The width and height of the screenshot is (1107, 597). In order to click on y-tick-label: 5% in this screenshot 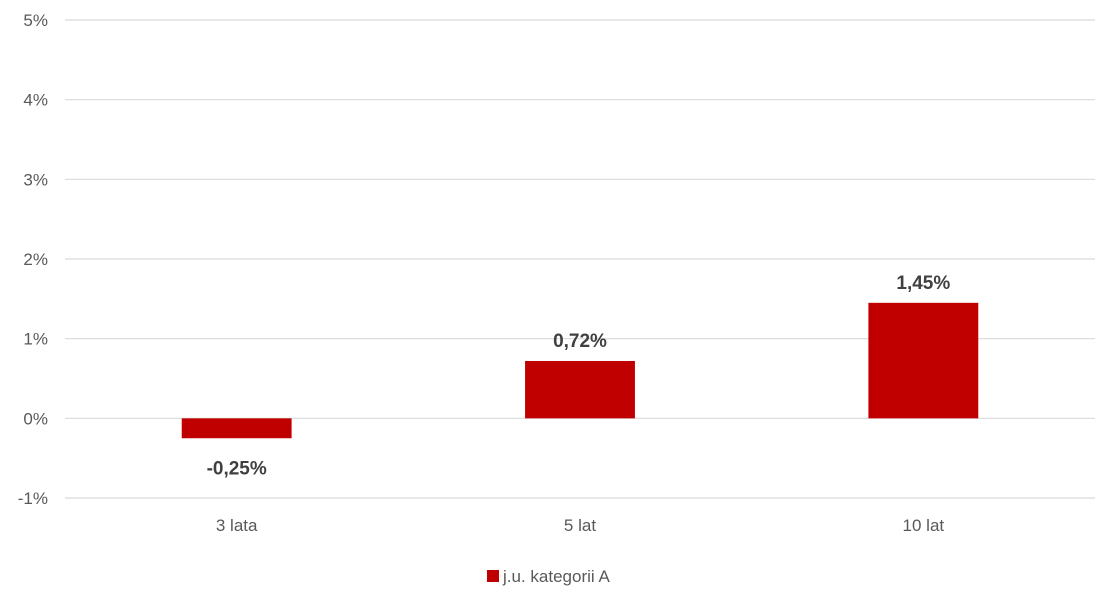, I will do `click(35, 20)`.